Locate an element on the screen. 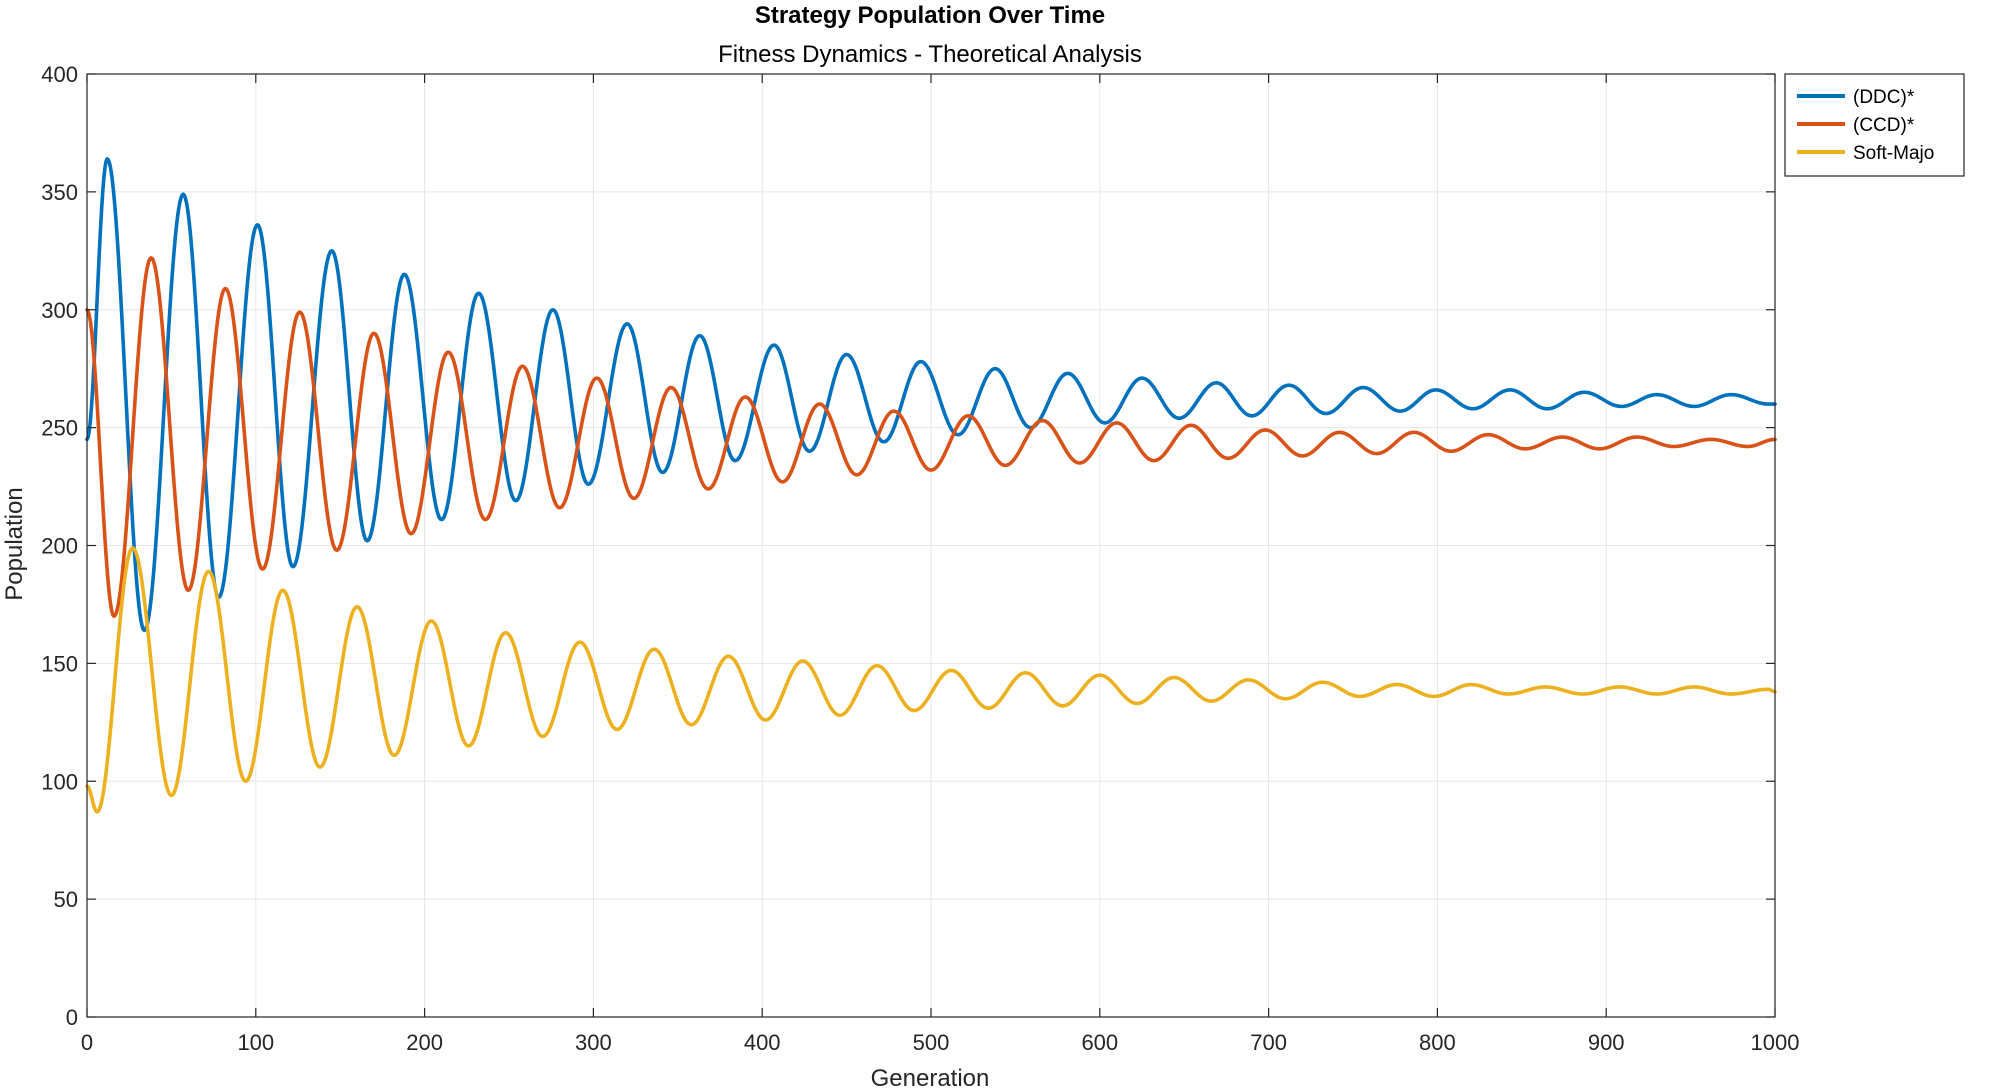 The width and height of the screenshot is (2000, 1091). x-tick-label: 1000 is located at coordinates (1775, 1042).